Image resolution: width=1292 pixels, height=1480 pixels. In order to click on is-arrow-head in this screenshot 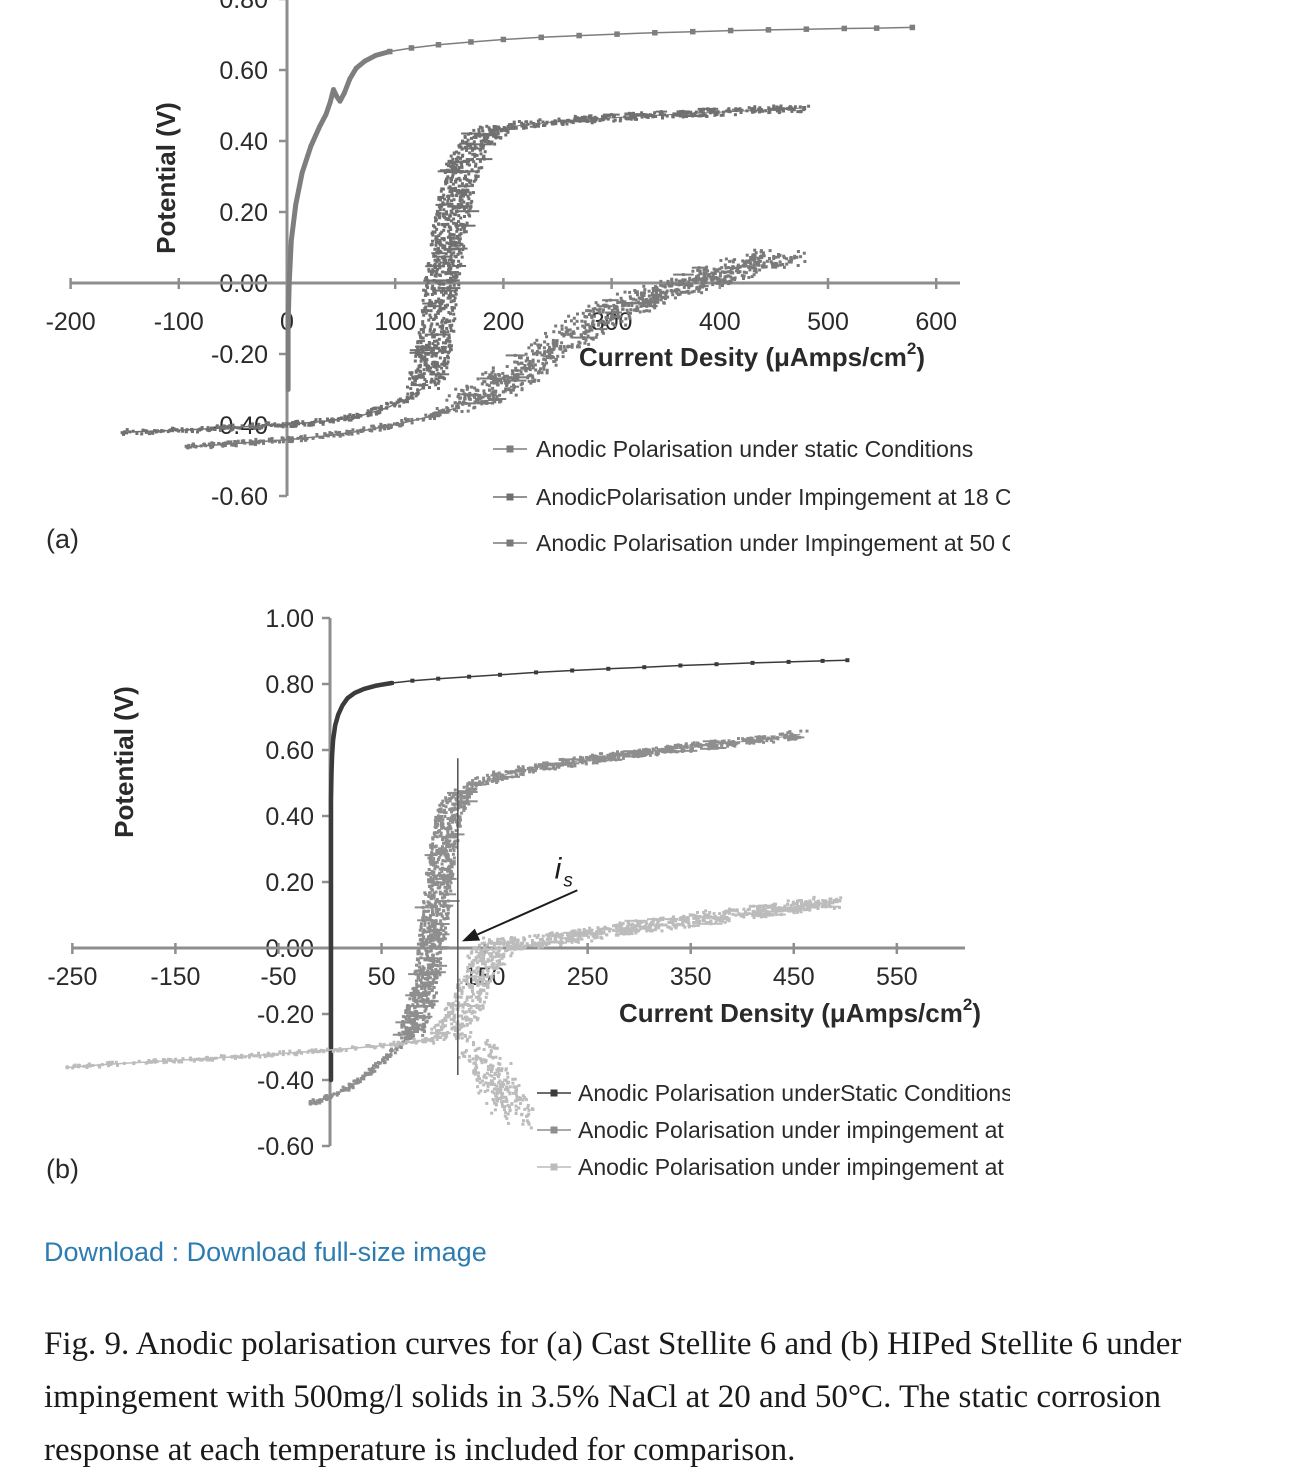, I will do `click(471, 935)`.